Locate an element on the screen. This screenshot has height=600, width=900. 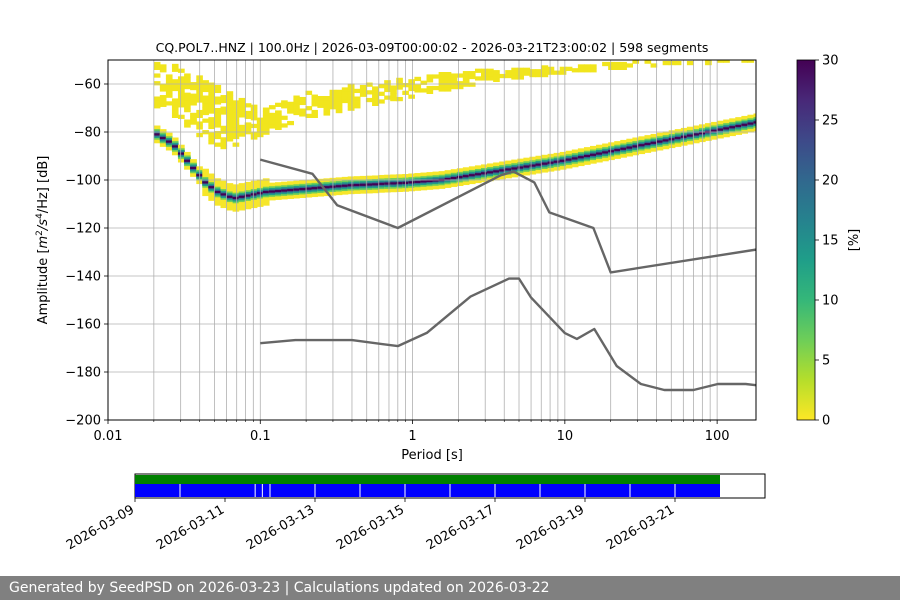
x-tick-label: 0.01 is located at coordinates (108, 436).